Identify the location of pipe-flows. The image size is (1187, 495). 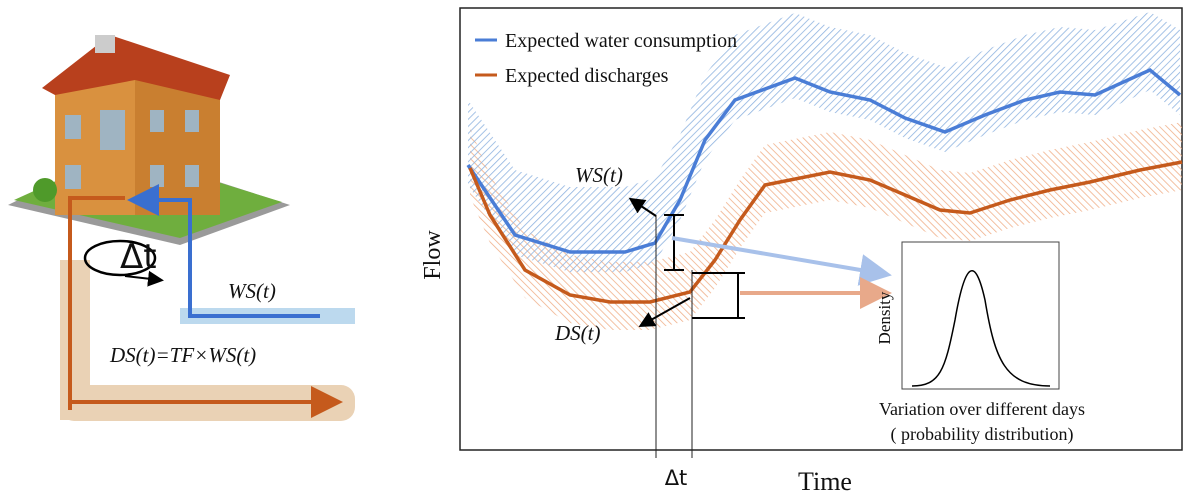
(205, 301).